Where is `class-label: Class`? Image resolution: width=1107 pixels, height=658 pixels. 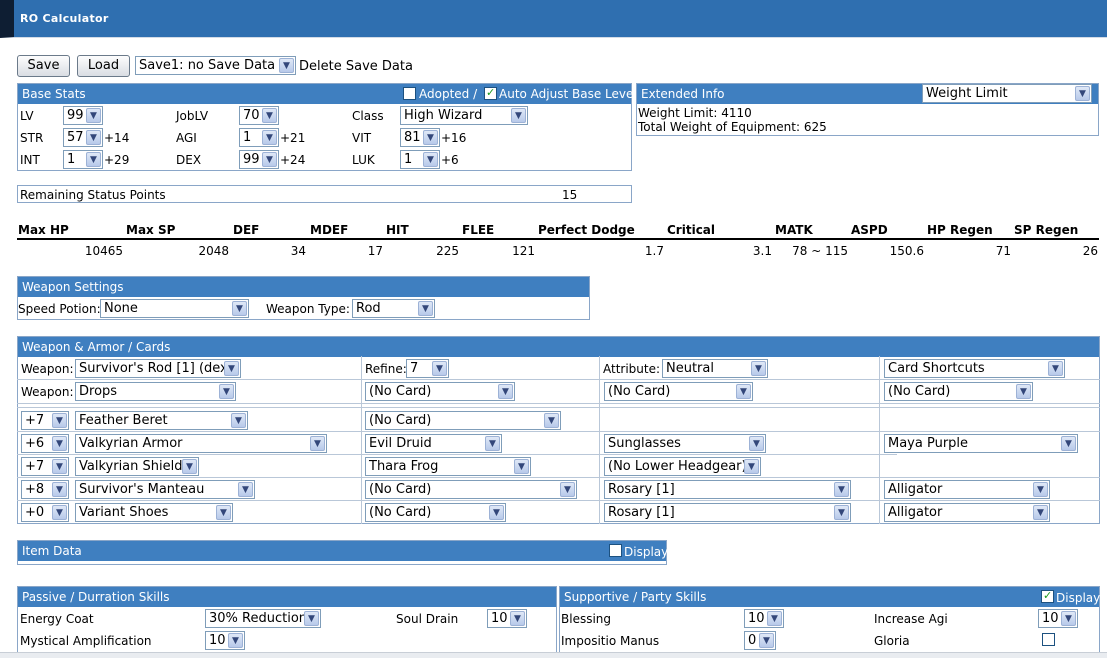
class-label: Class is located at coordinates (368, 116).